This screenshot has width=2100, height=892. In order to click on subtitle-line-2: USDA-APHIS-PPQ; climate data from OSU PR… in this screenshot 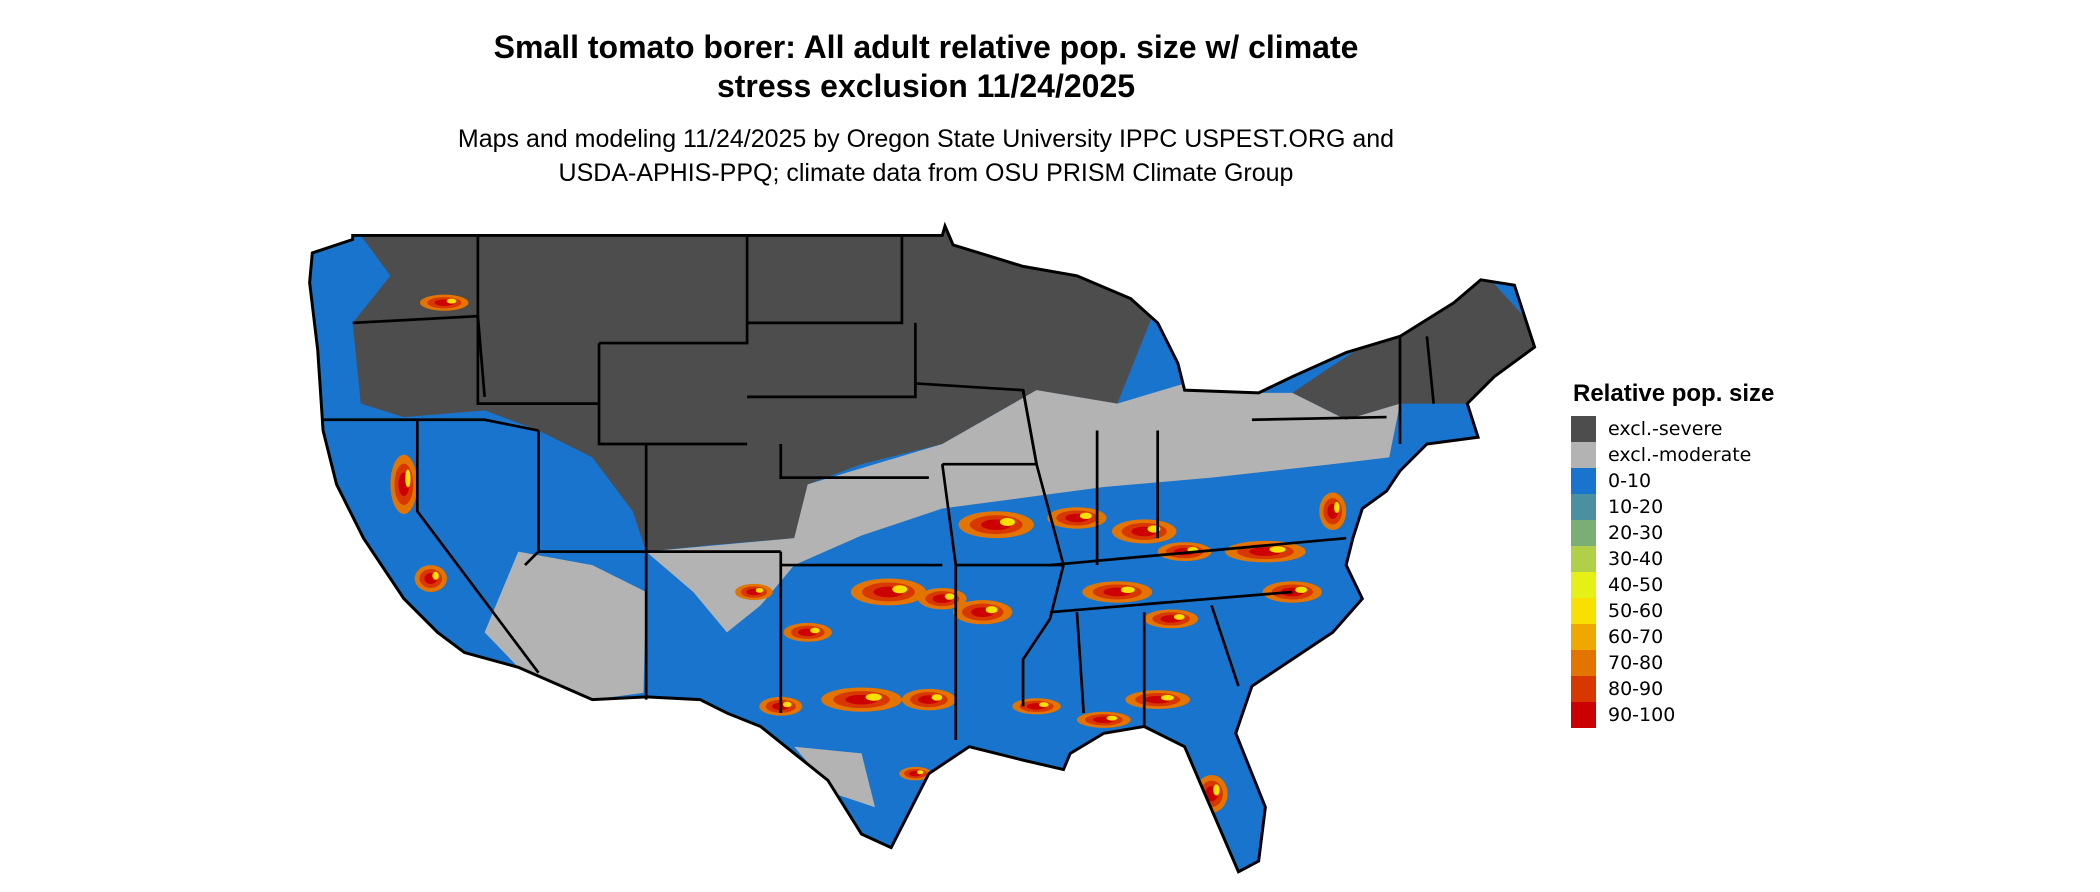, I will do `click(926, 173)`.